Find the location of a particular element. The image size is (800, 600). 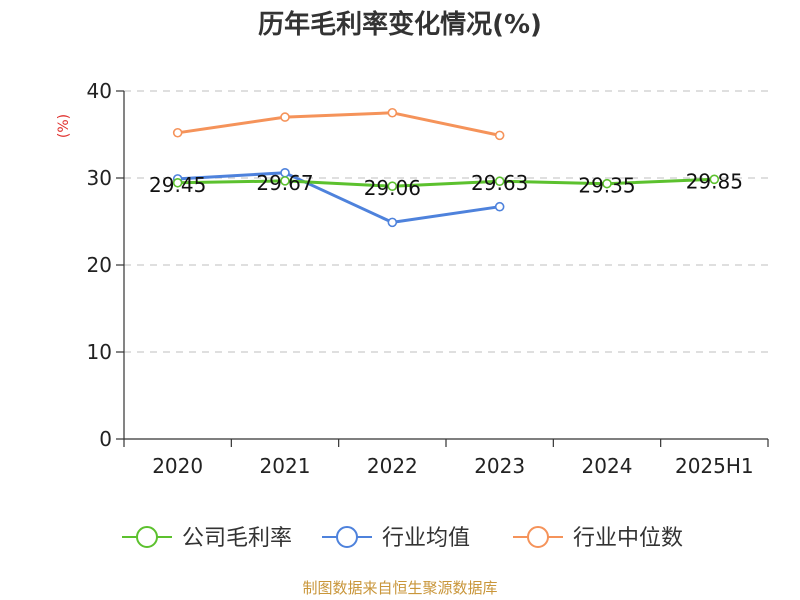

data-labels: 29.45 29.67 29.06 29.63 29.35 29.85 is located at coordinates (446, 184).